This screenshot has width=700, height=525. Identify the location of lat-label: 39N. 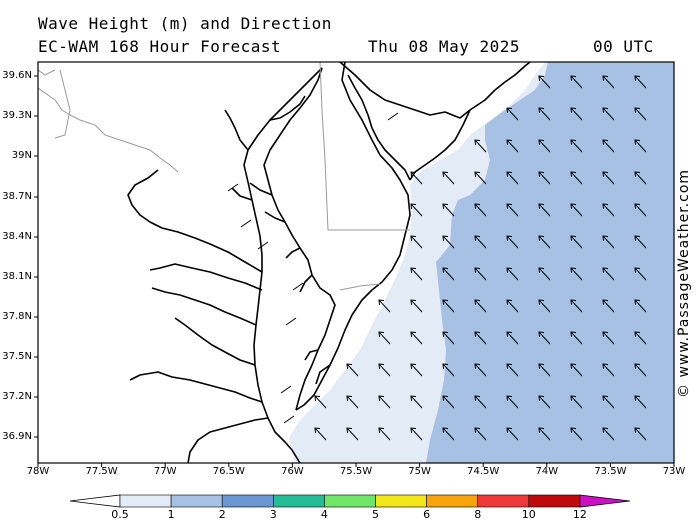
(21, 155).